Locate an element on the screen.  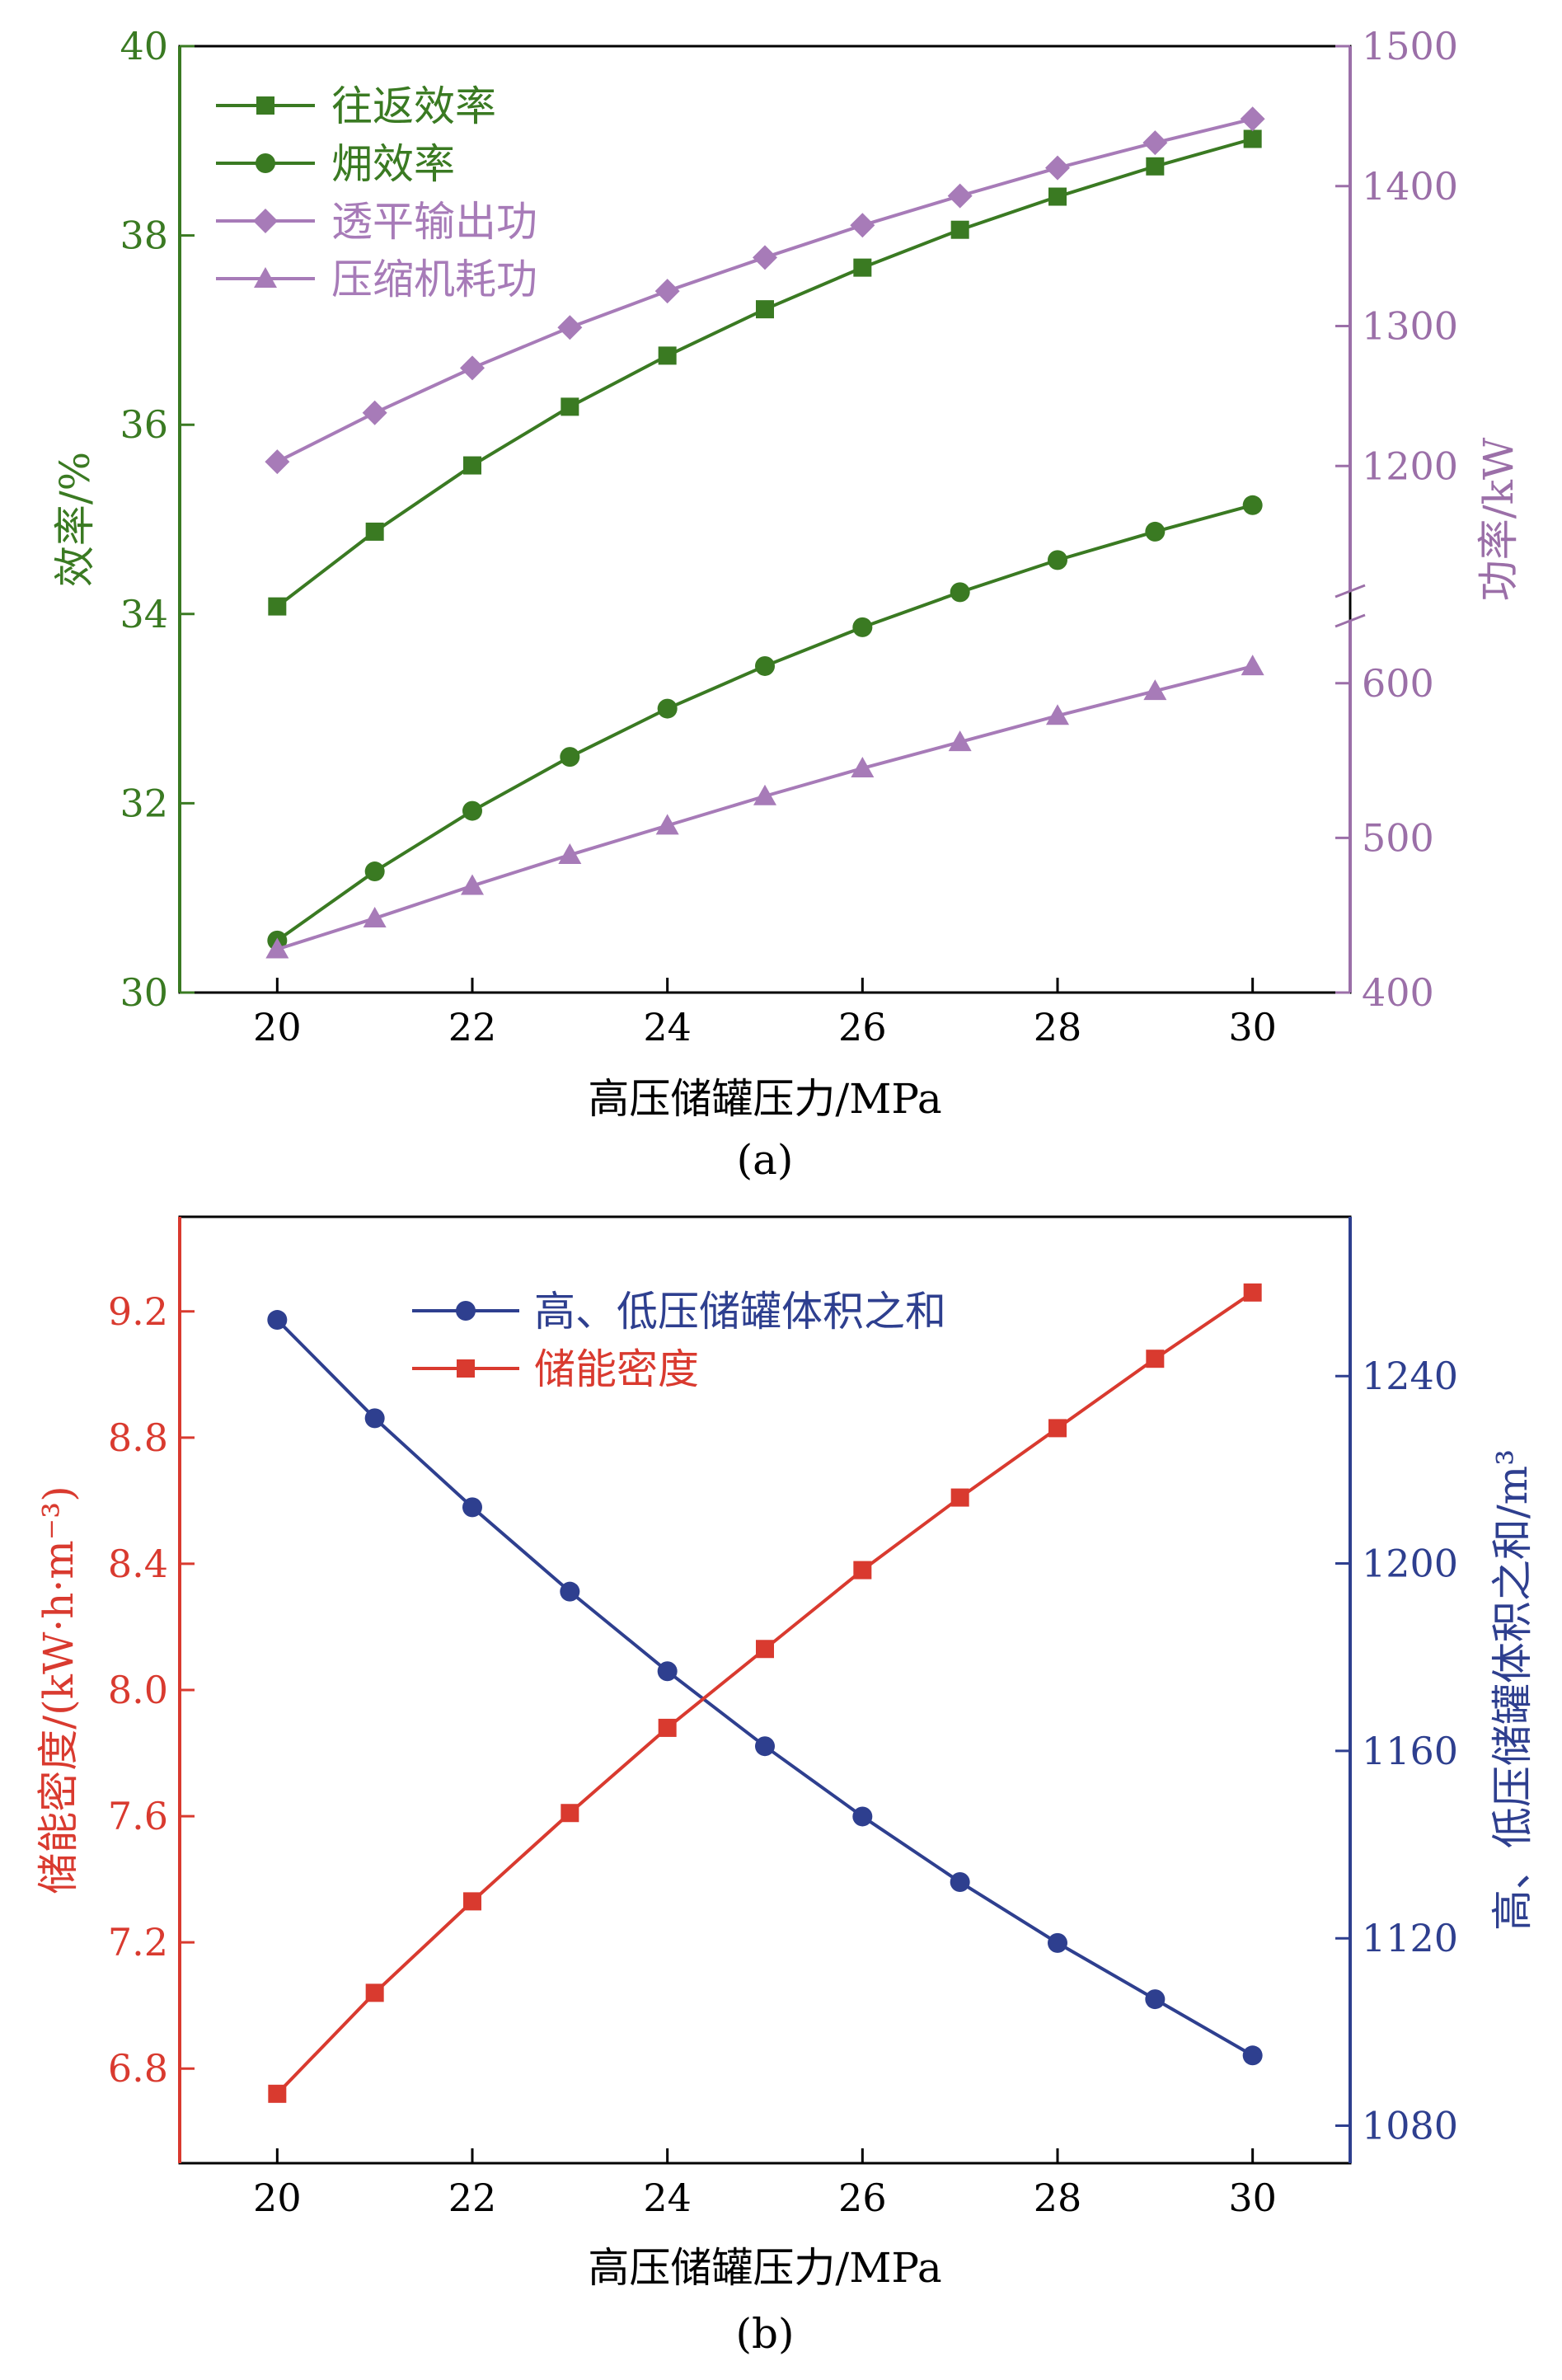
panel-b-left-tick-label: 8.0 is located at coordinates (138, 1690).